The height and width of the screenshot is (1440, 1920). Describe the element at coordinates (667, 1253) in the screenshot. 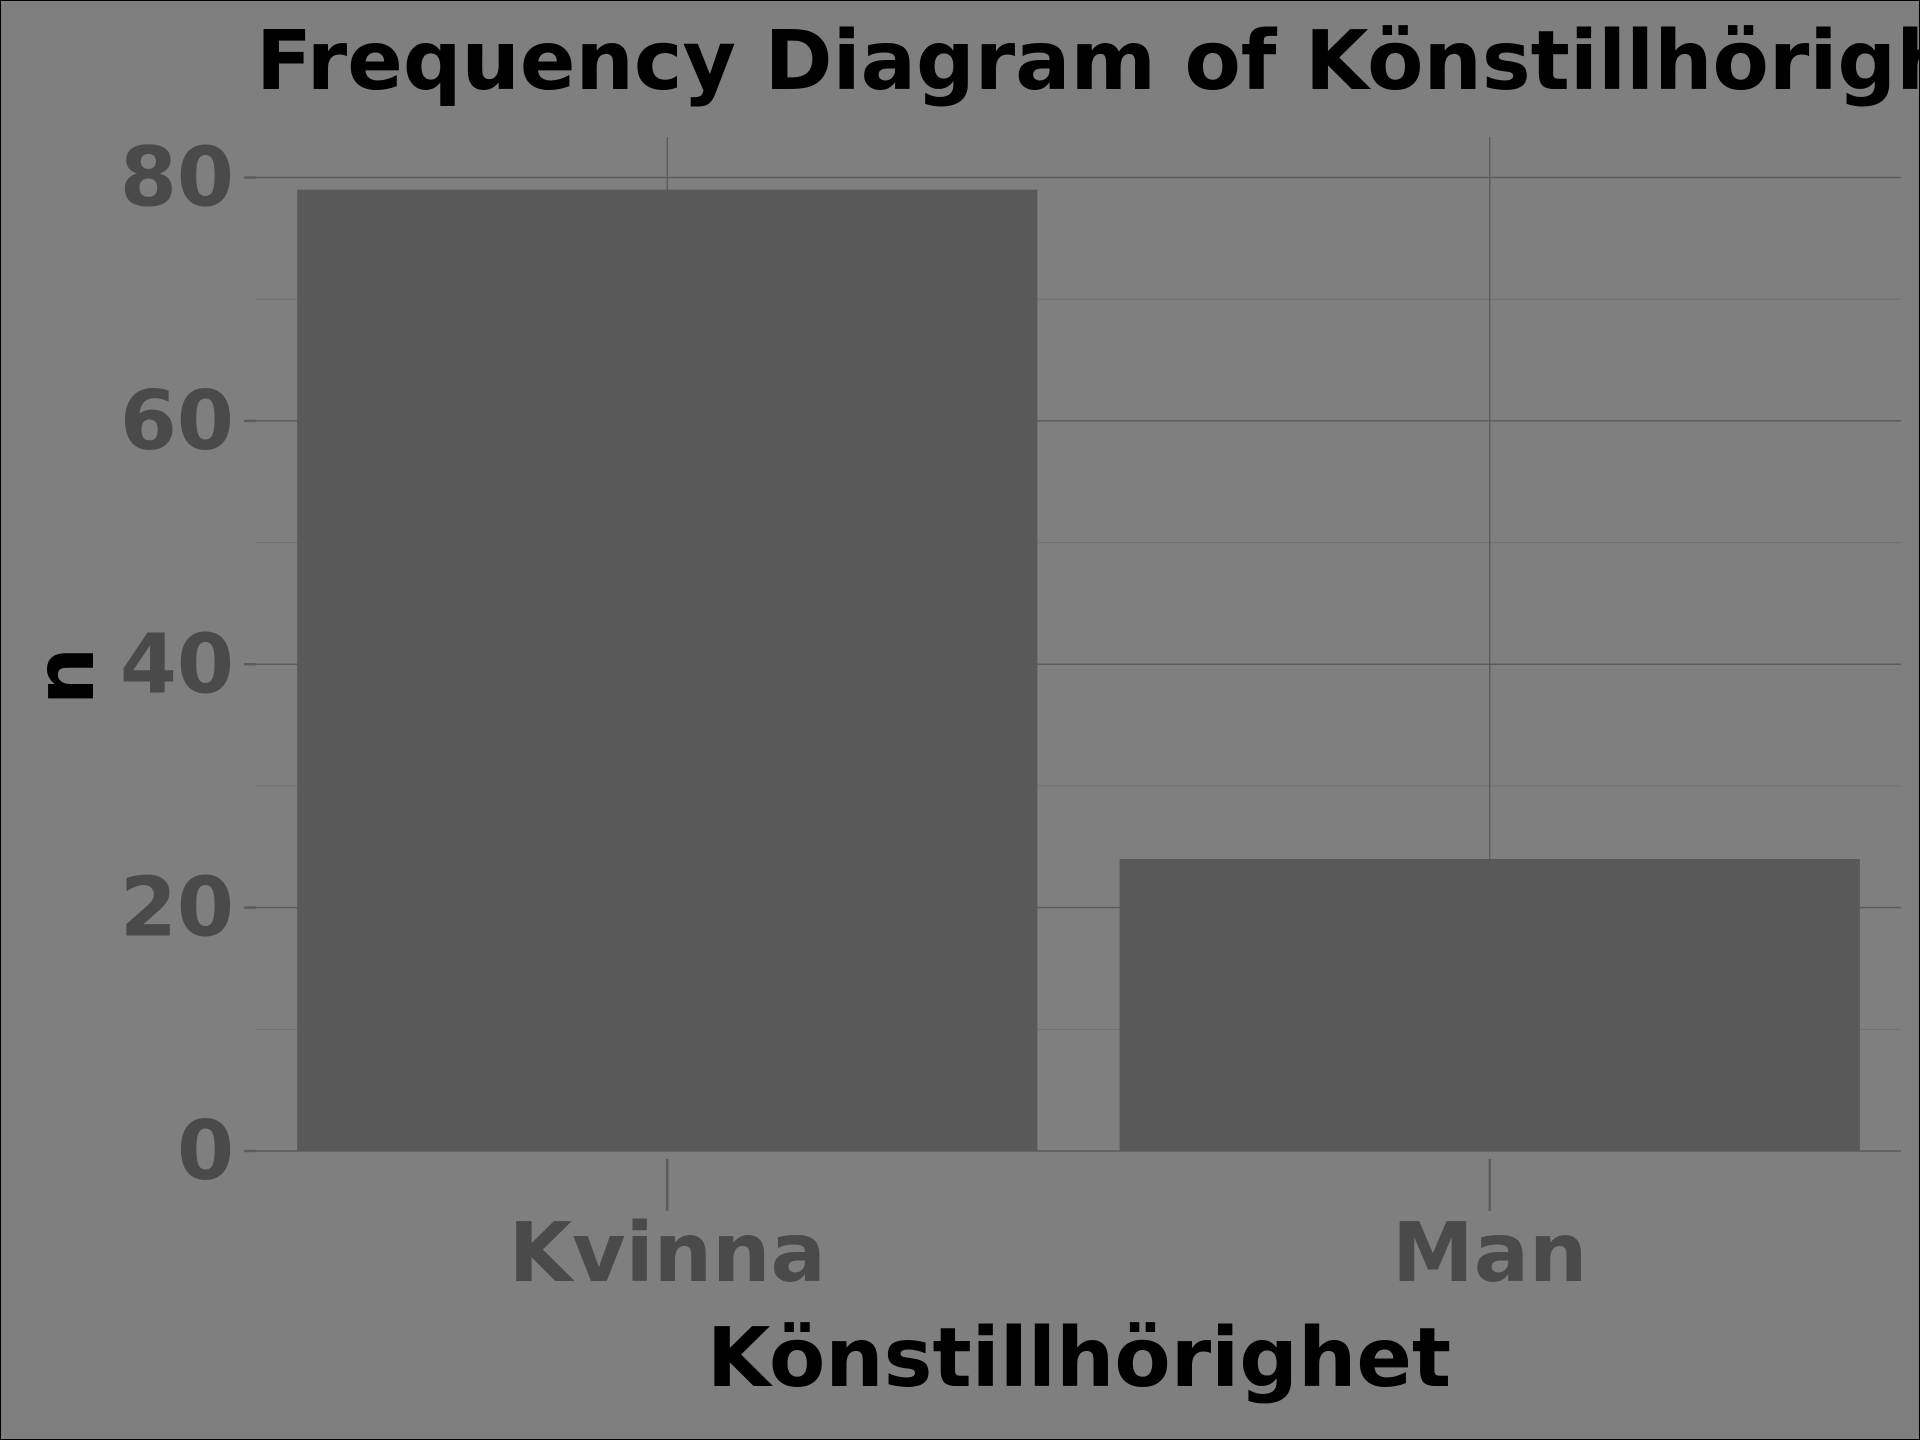

I see `x-tick-label: Kvinna` at that location.